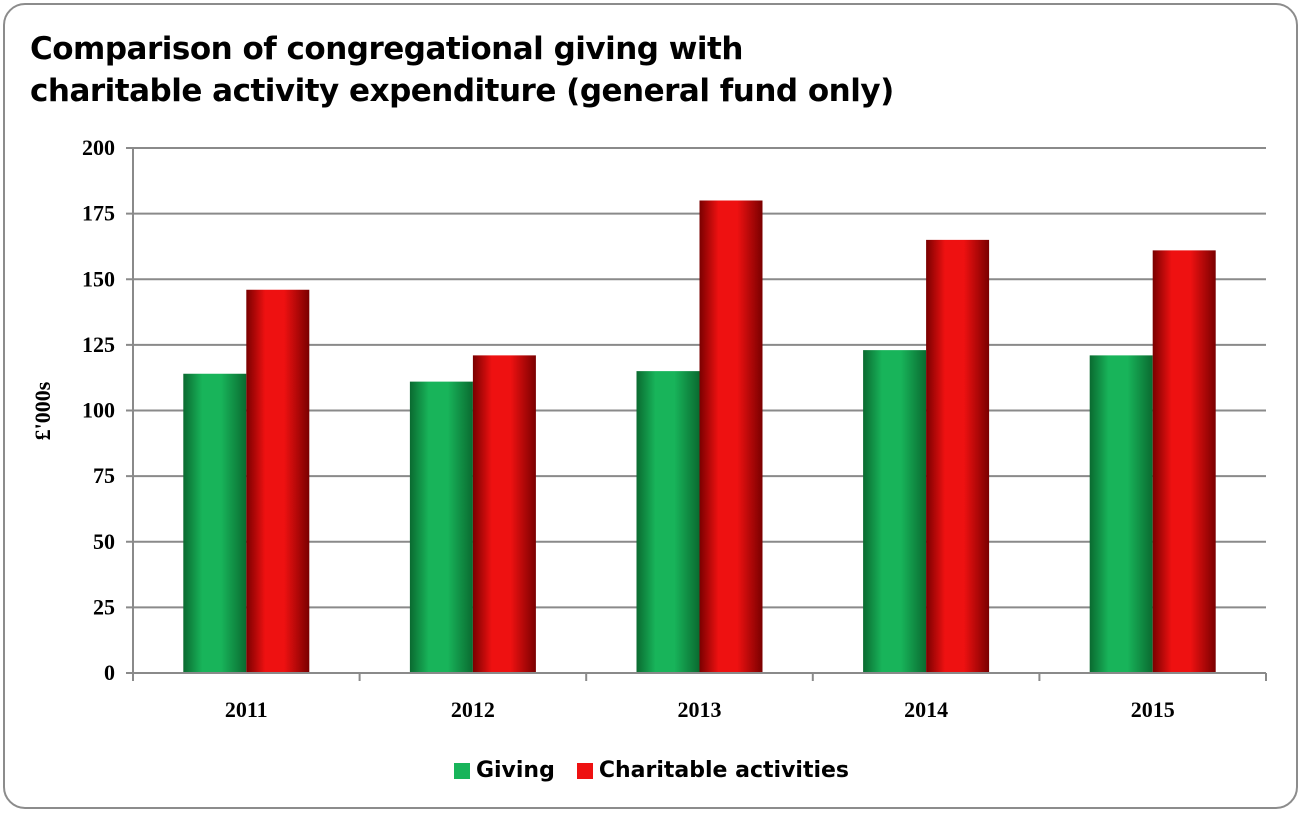 The image size is (1303, 814). I want to click on y-tick-label-0: 0, so click(109, 672).